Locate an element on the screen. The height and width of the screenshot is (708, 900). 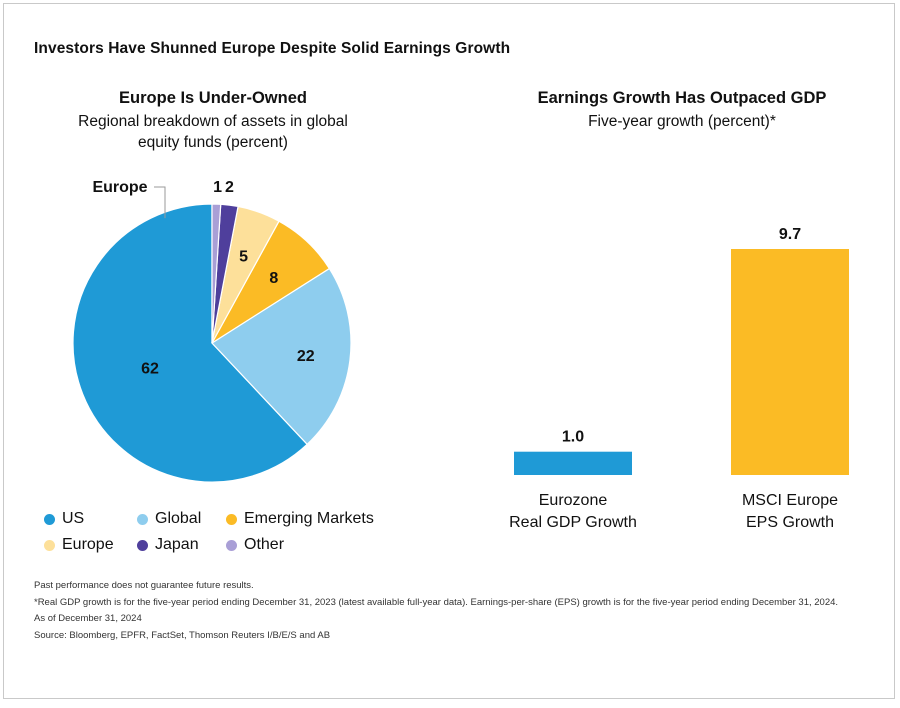
bar-chart-title: Earnings Growth Has Outpaced GDP is located at coordinates (682, 98).